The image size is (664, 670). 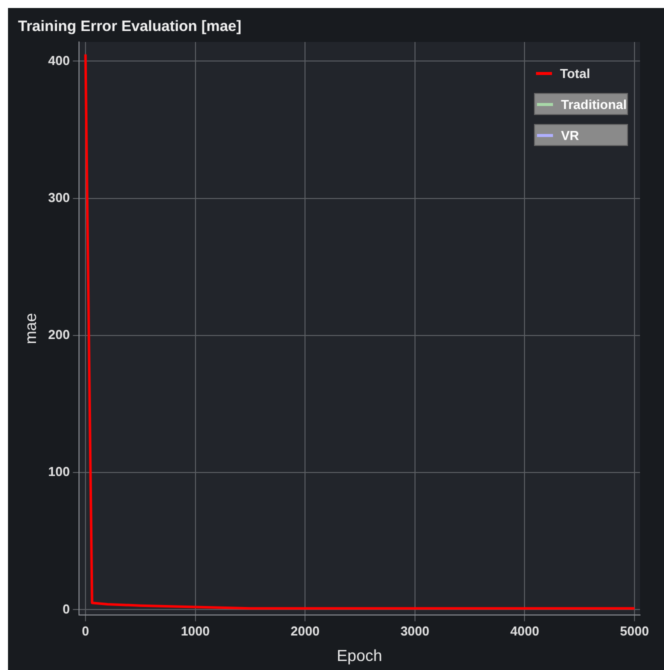 What do you see at coordinates (359, 656) in the screenshot?
I see `x-axis-title: Epoch` at bounding box center [359, 656].